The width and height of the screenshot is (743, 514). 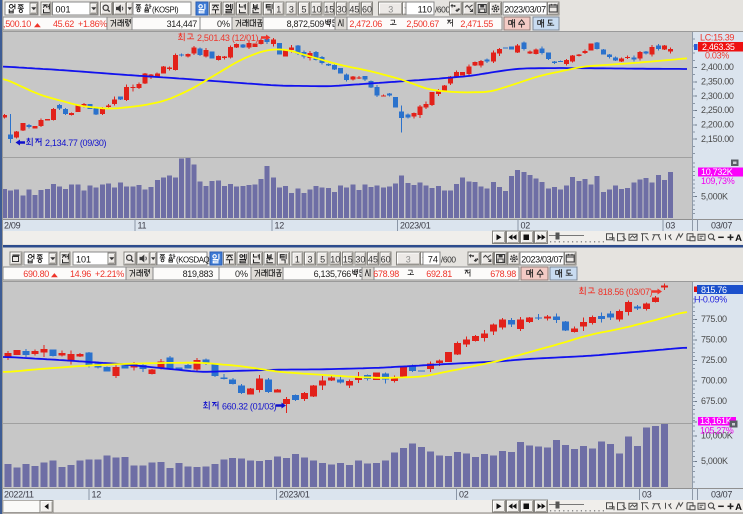 I want to click on svg-text: 2,471.55, so click(x=476, y=24).